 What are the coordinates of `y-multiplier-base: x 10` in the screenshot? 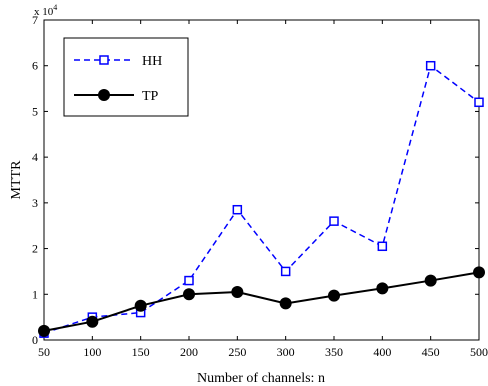 It's located at (44, 12).